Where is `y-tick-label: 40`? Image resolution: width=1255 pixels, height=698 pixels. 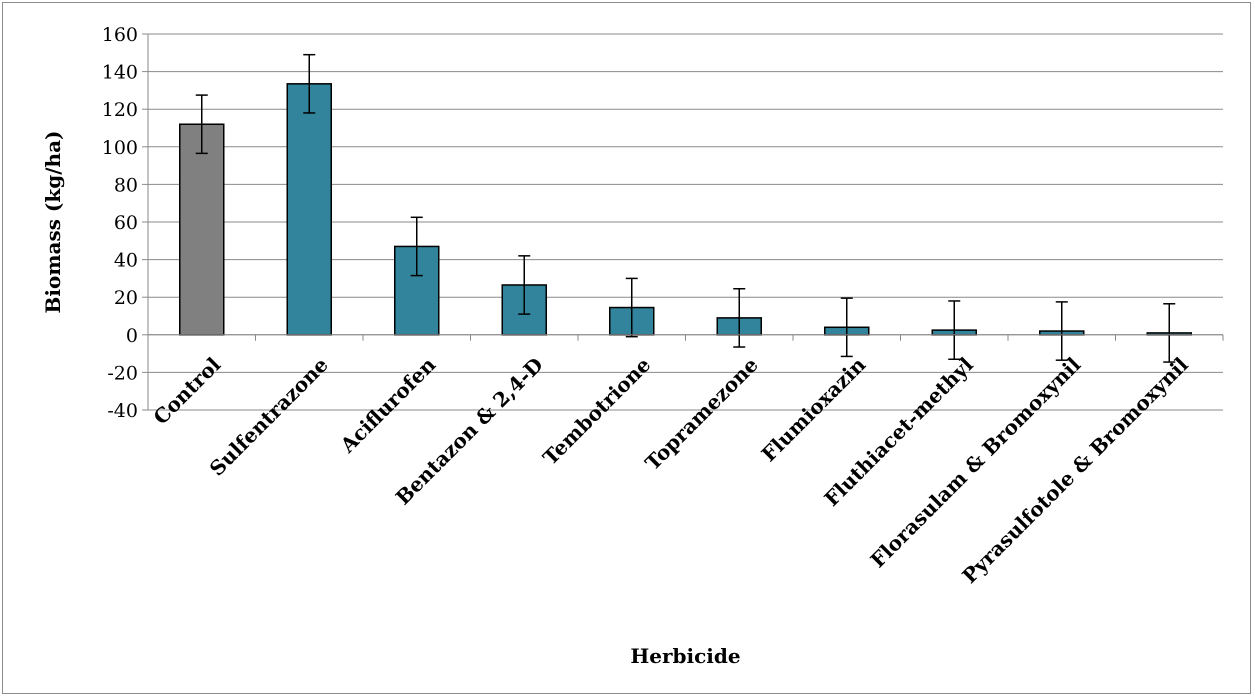 y-tick-label: 40 is located at coordinates (126, 261).